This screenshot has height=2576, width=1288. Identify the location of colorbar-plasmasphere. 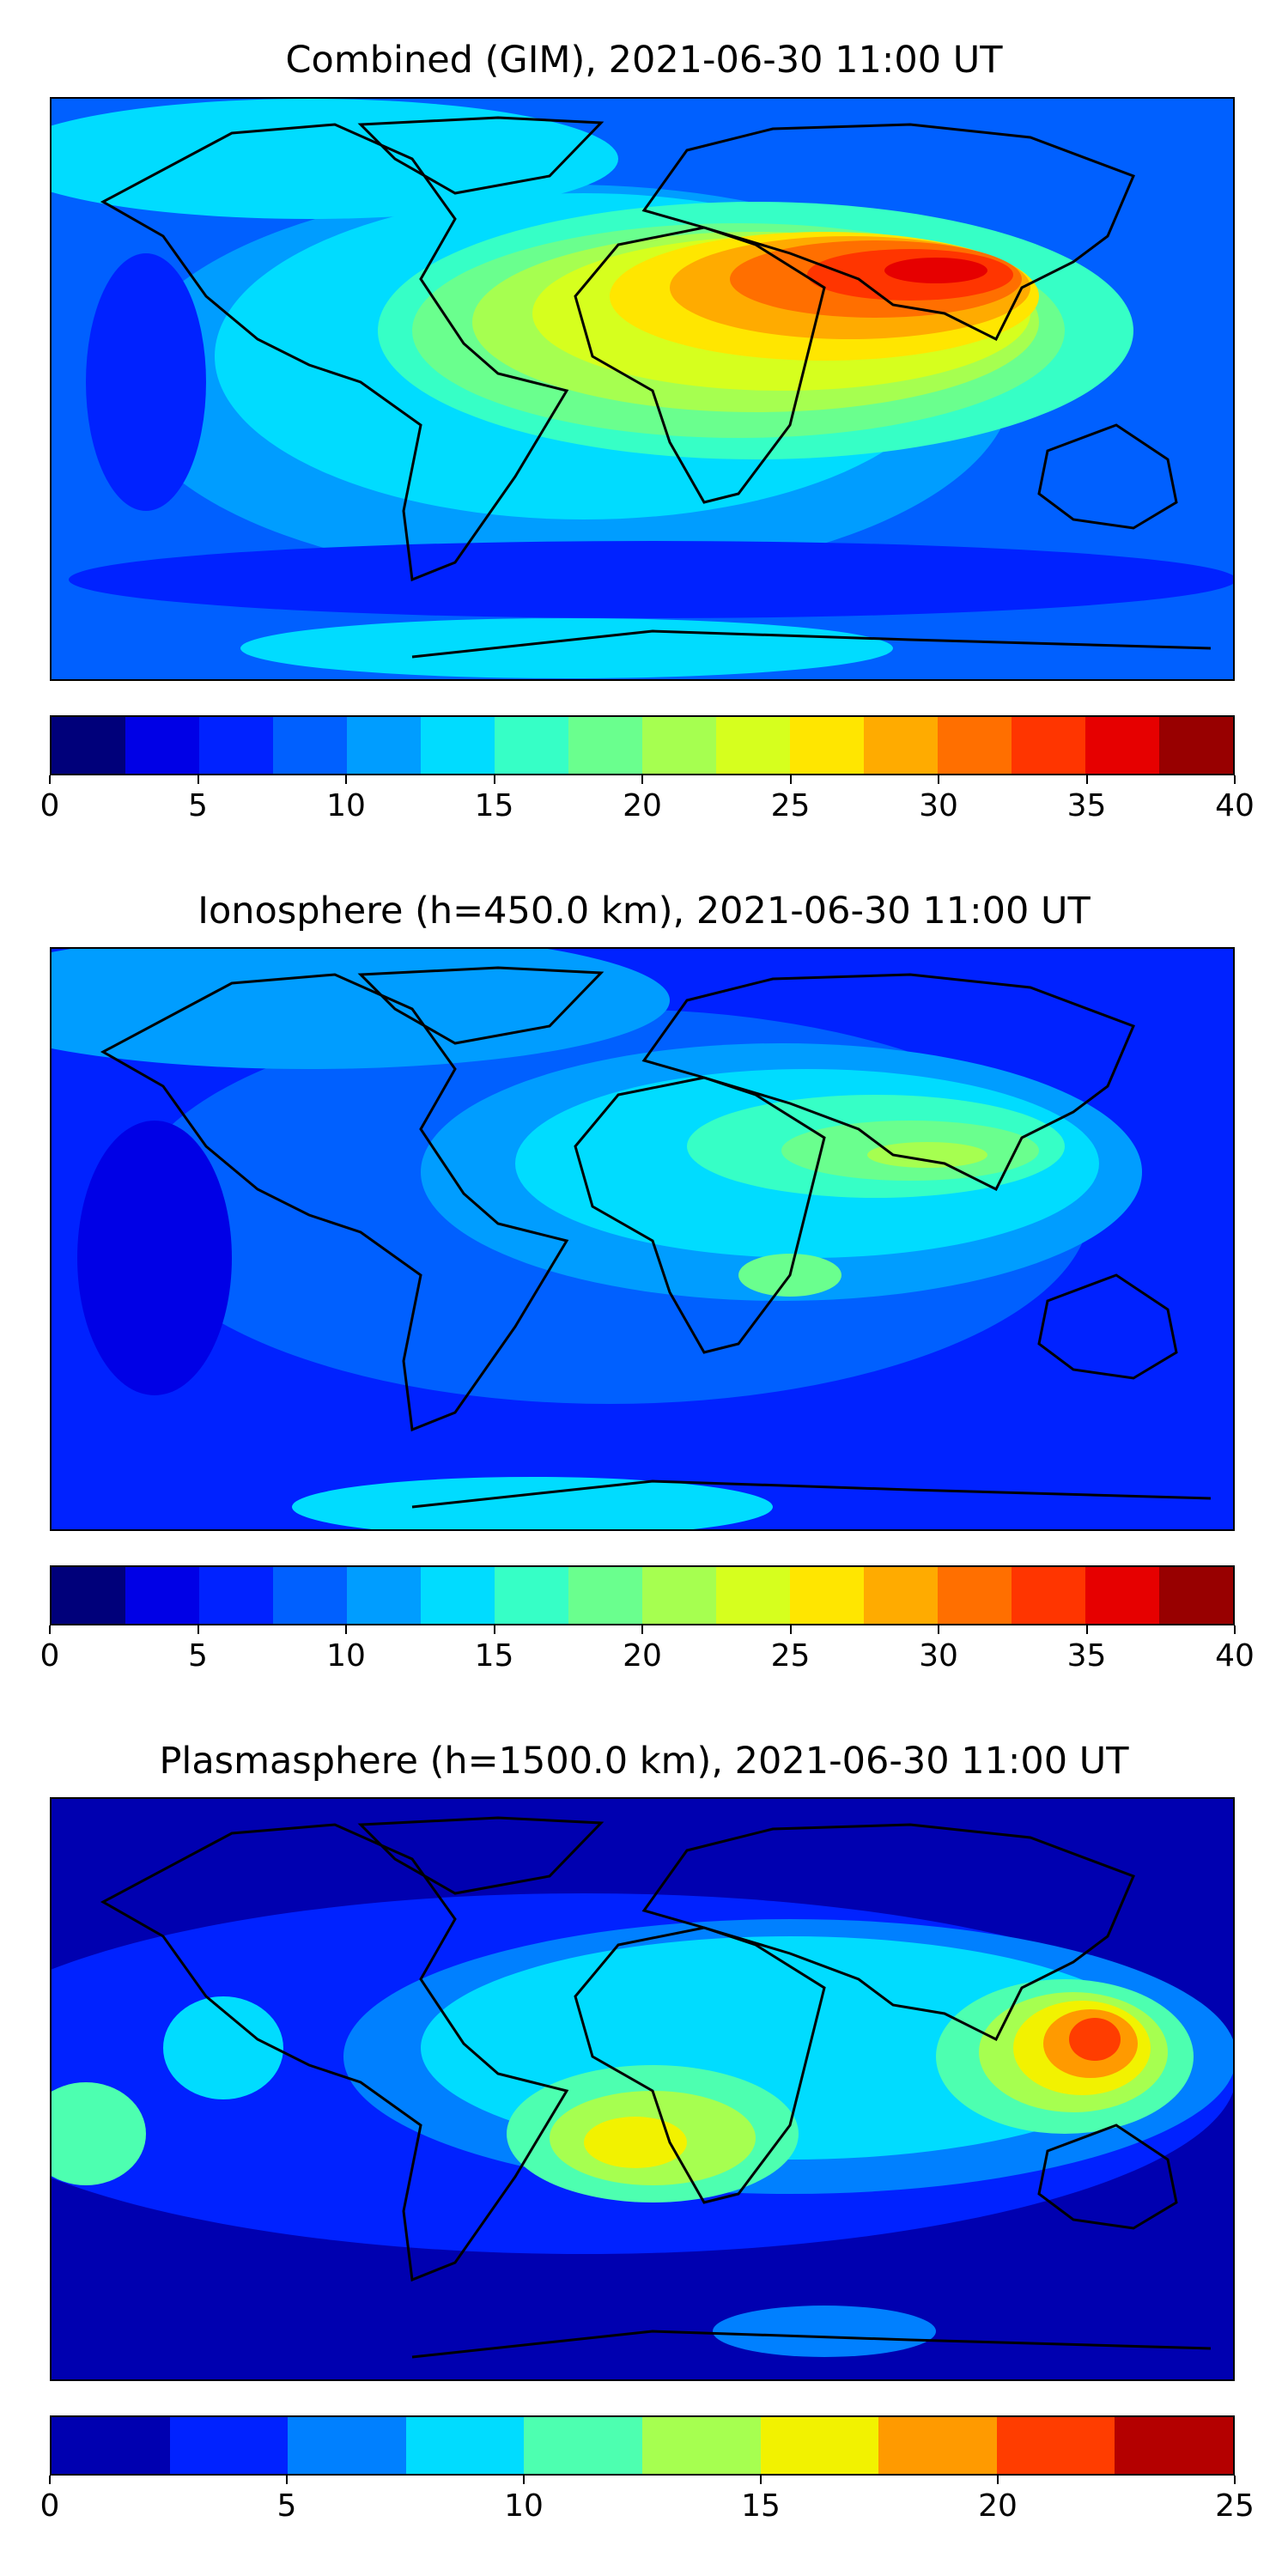
(642, 2445).